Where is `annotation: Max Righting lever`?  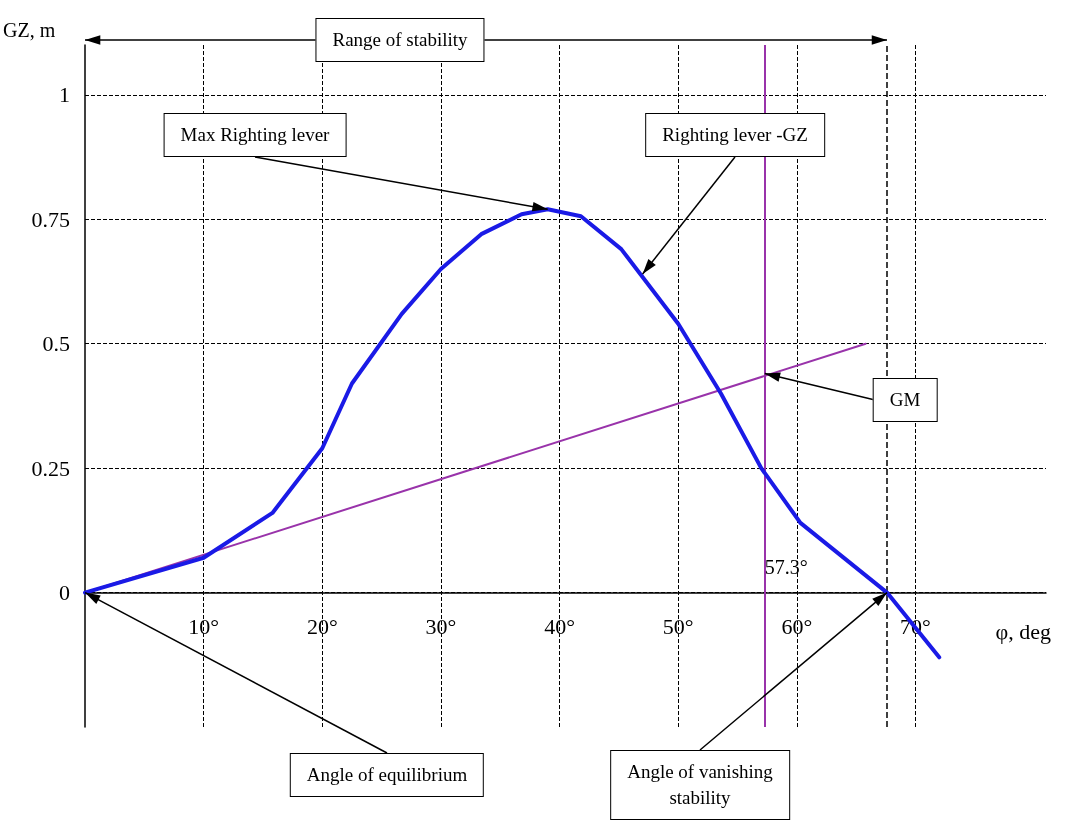
annotation: Max Righting lever is located at coordinates (255, 135).